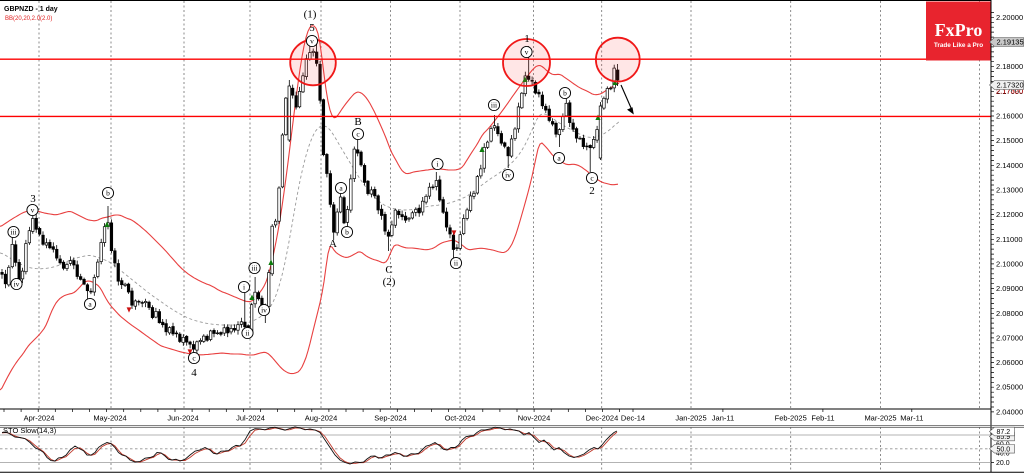 The height and width of the screenshot is (473, 1024). What do you see at coordinates (1009, 17) in the screenshot?
I see `svg-text: 2.20000` at bounding box center [1009, 17].